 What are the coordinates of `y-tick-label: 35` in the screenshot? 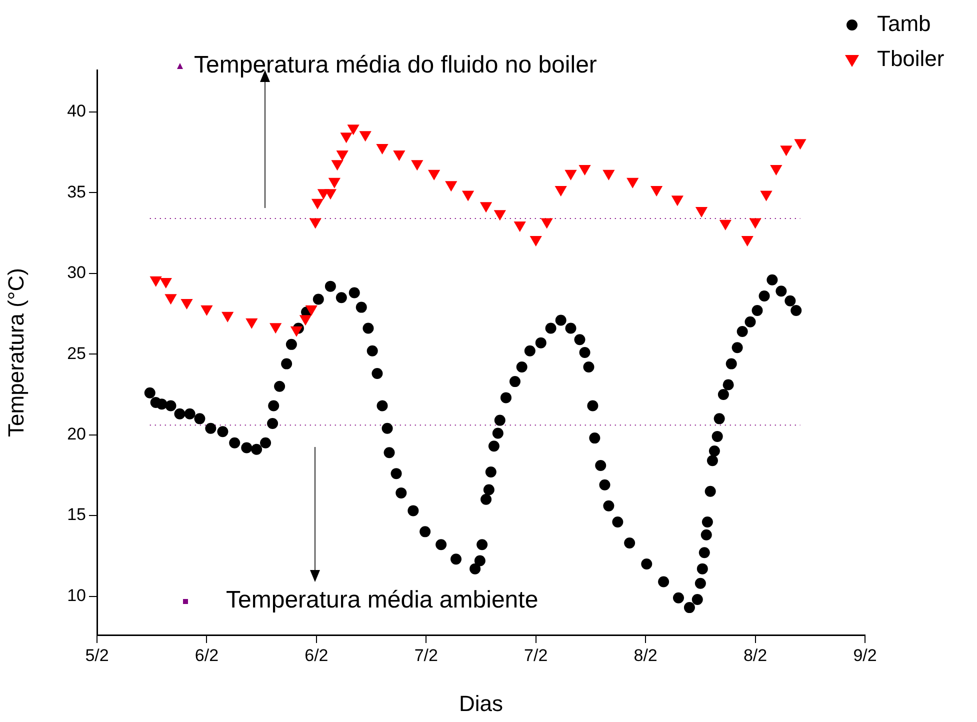 It's located at (76, 192).